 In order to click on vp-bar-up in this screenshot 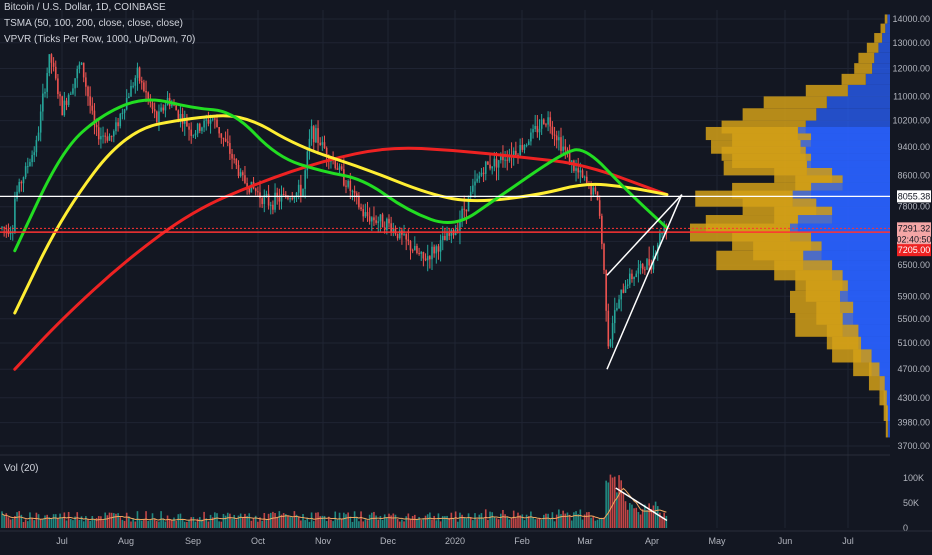, I will do `click(881, 68)`.